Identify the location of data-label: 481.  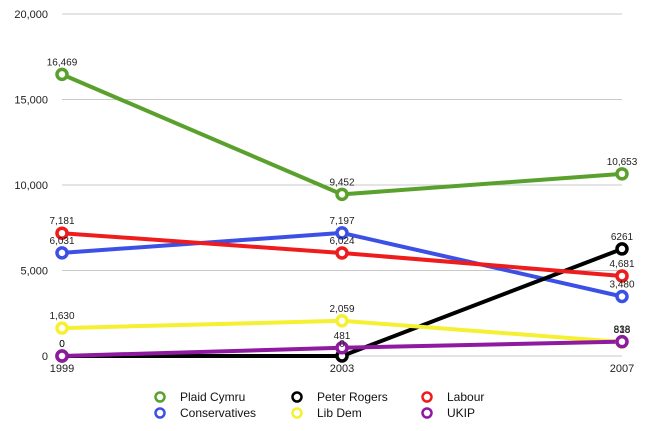
(342, 336).